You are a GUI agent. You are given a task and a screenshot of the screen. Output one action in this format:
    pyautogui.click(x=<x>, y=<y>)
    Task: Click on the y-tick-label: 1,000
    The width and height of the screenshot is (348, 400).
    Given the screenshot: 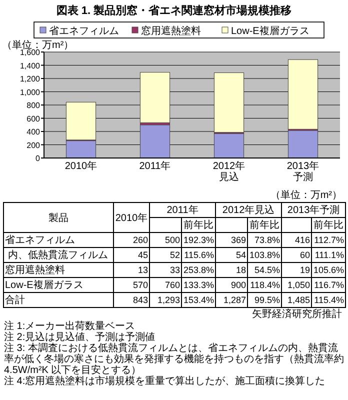 What is the action you would take?
    pyautogui.click(x=30, y=92)
    